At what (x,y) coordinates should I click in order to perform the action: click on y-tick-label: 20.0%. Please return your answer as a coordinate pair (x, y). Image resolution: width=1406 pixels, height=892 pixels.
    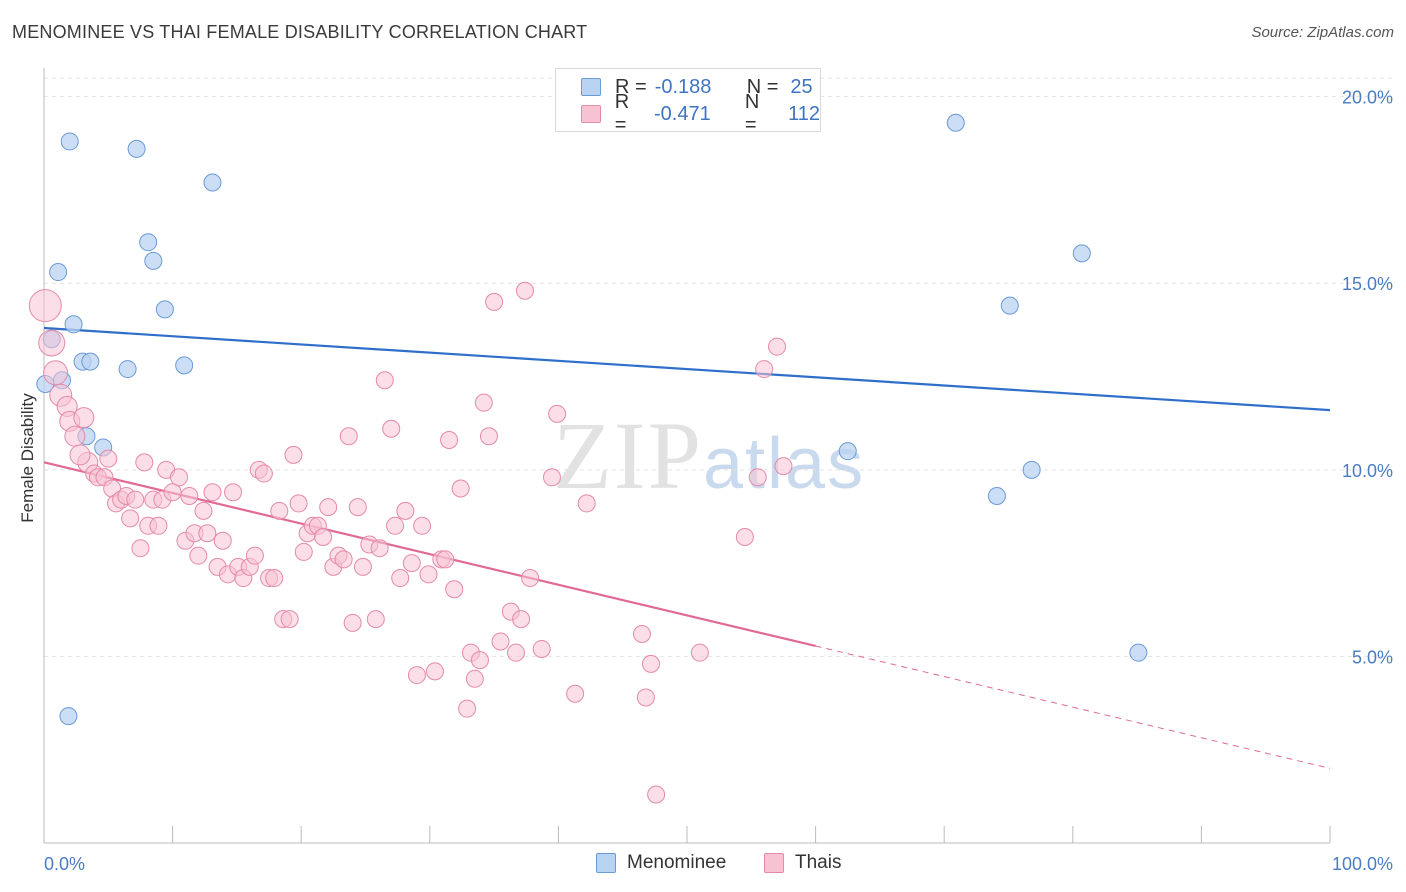
    Looking at the image, I should click on (1367, 98).